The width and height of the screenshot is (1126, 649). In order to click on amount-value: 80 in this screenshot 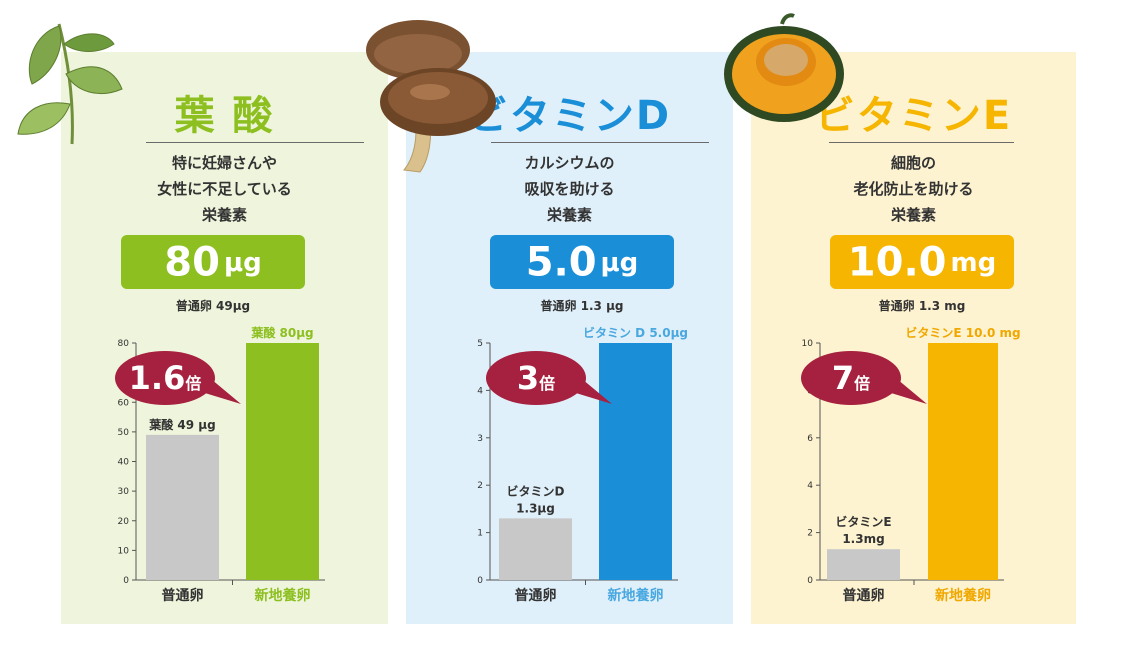, I will do `click(192, 262)`.